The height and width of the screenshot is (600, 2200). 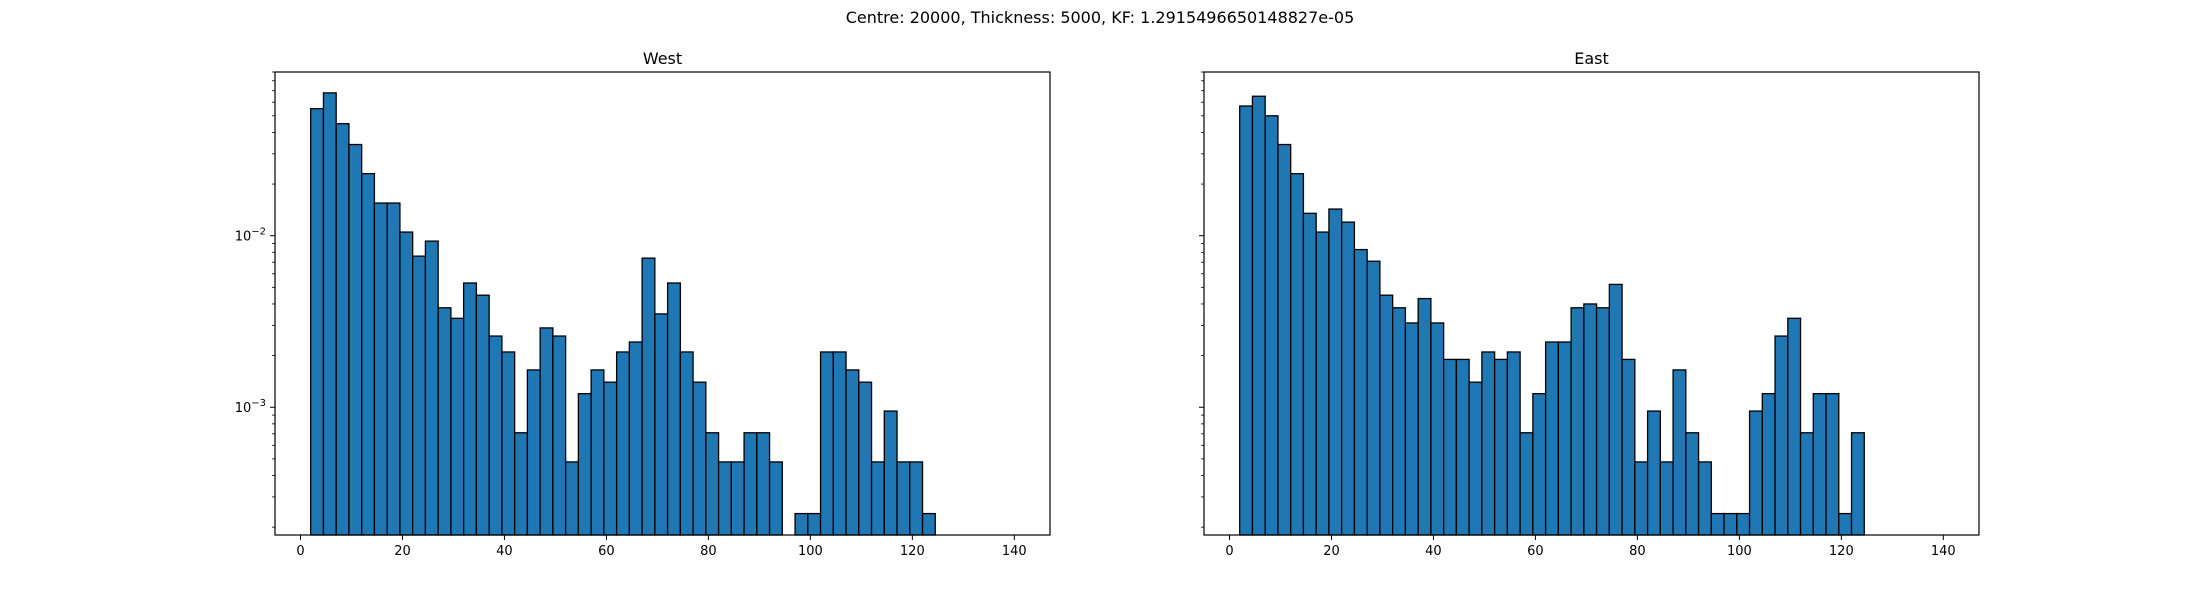 I want to click on axes-title: West, so click(x=662, y=58).